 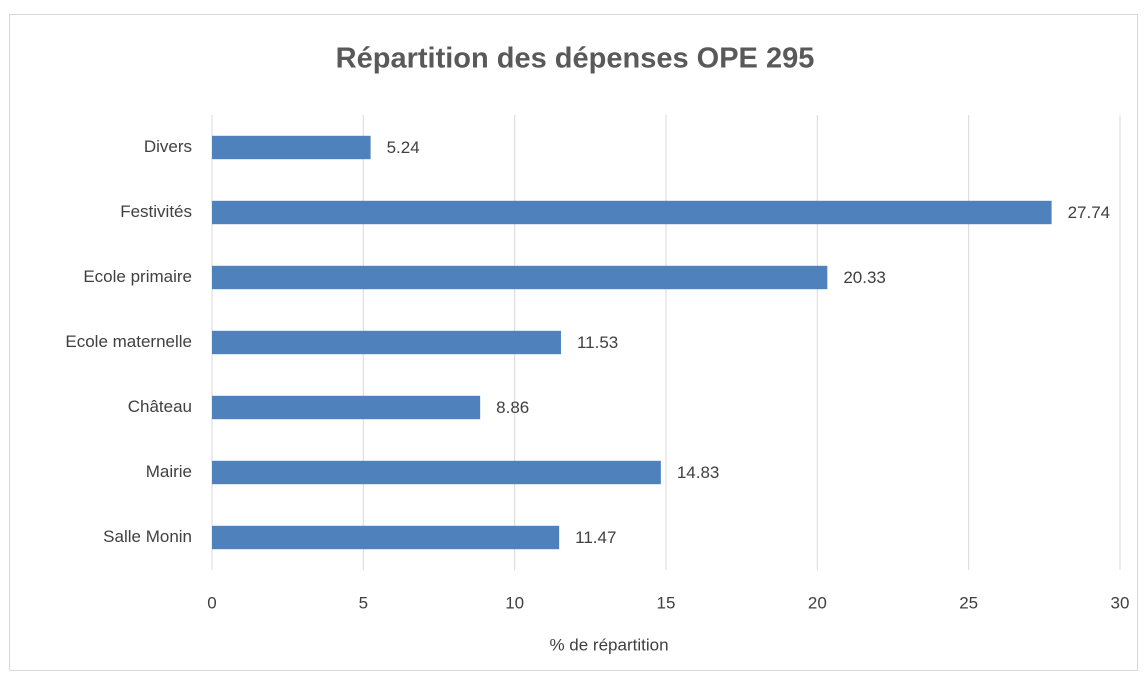 What do you see at coordinates (363, 602) in the screenshot?
I see `x-tick-label: 5` at bounding box center [363, 602].